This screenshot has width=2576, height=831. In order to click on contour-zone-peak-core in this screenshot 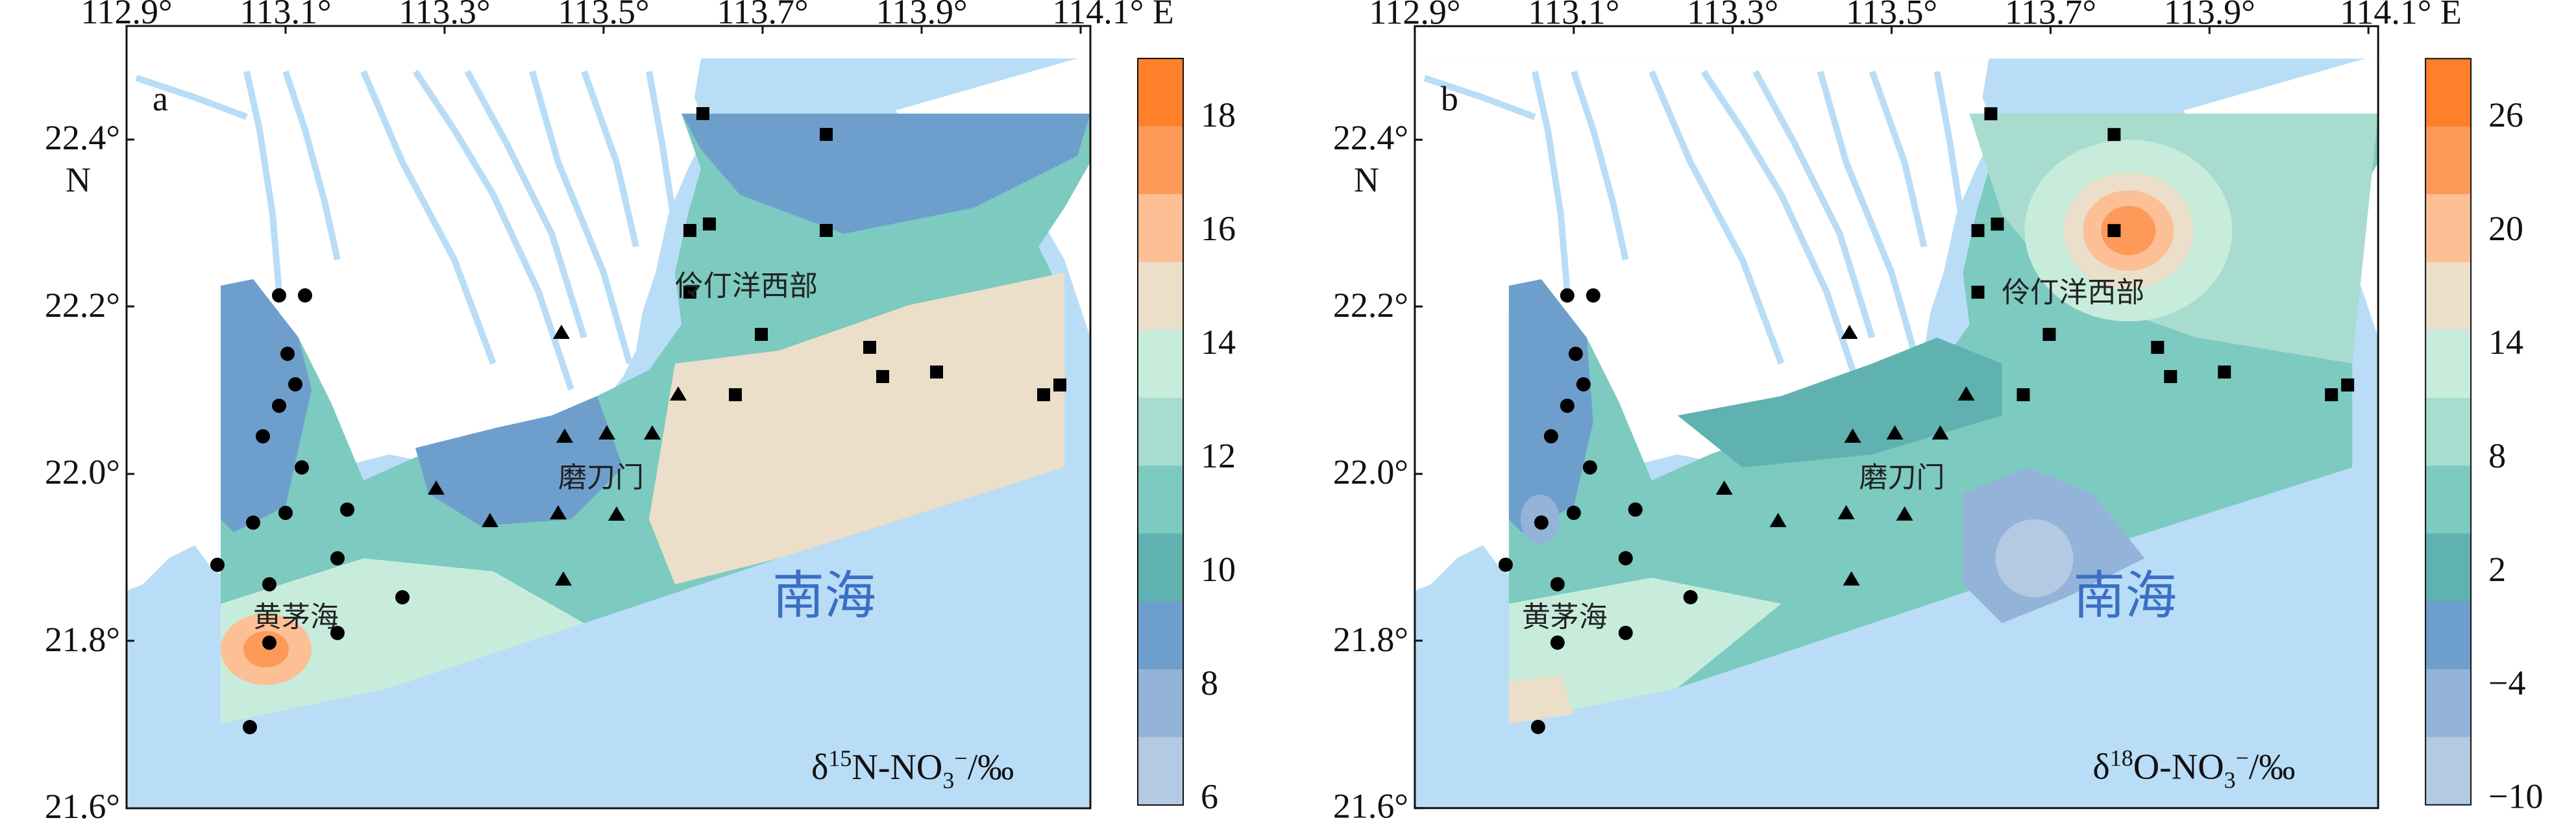, I will do `click(2128, 231)`.